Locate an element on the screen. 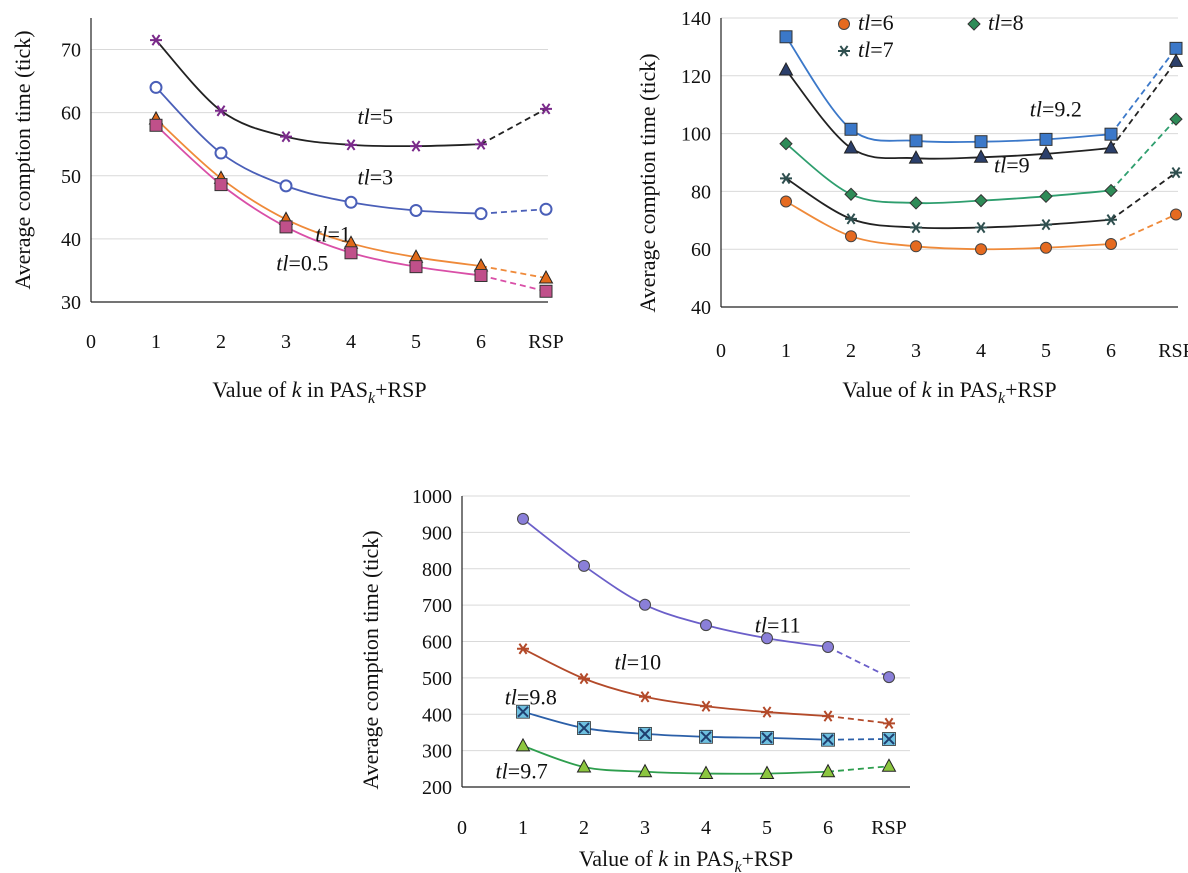  series-annotation: tl=1 is located at coordinates (333, 233).